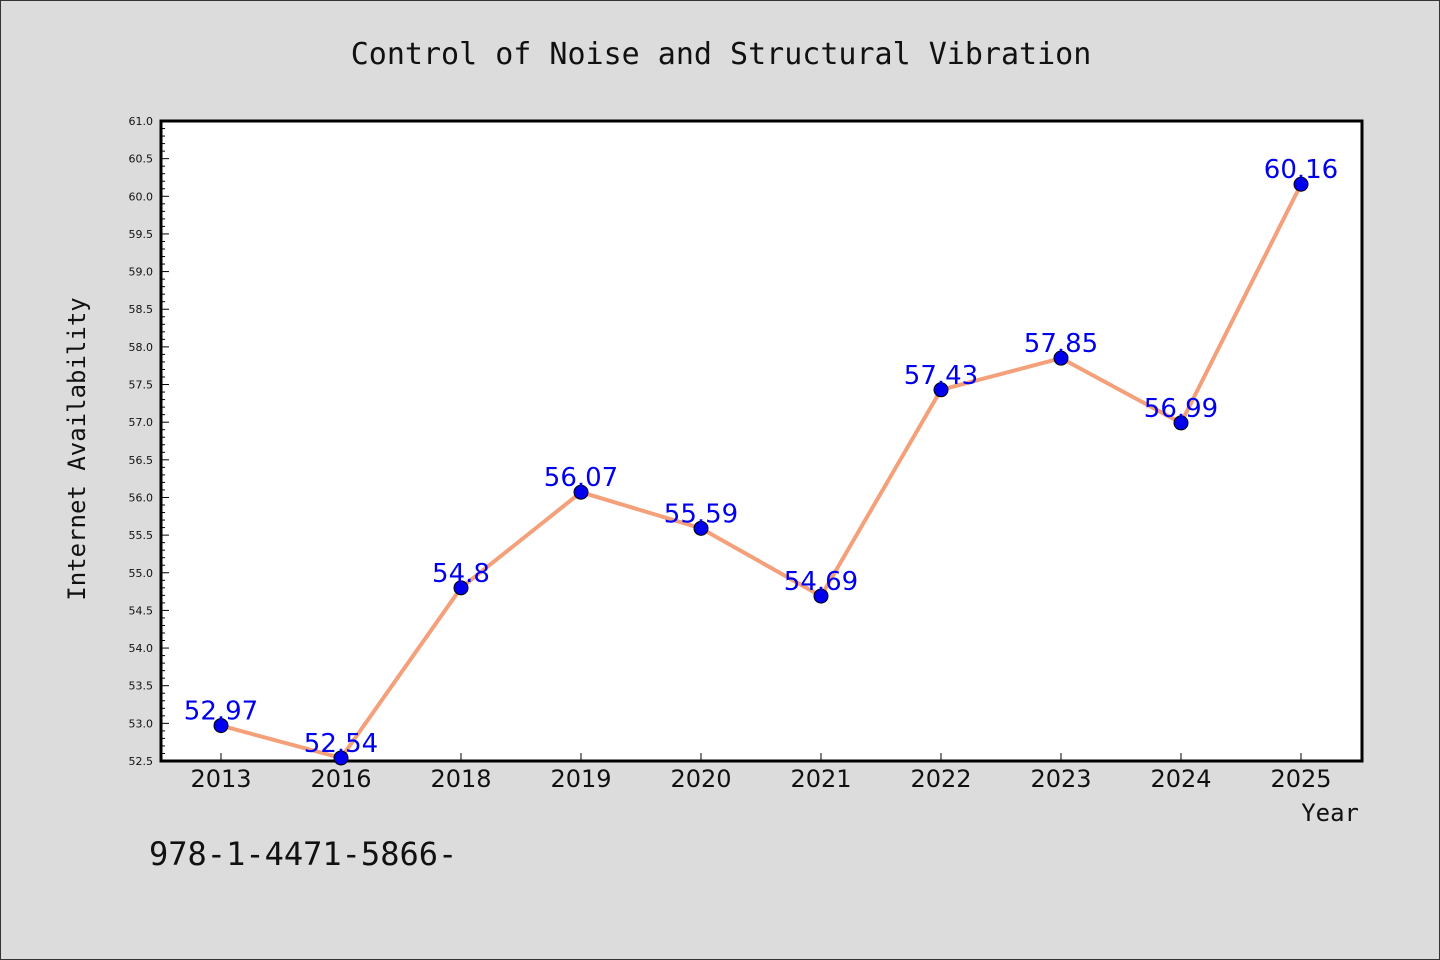 The image size is (1440, 960). I want to click on y-tick-label: 55.5, so click(141, 535).